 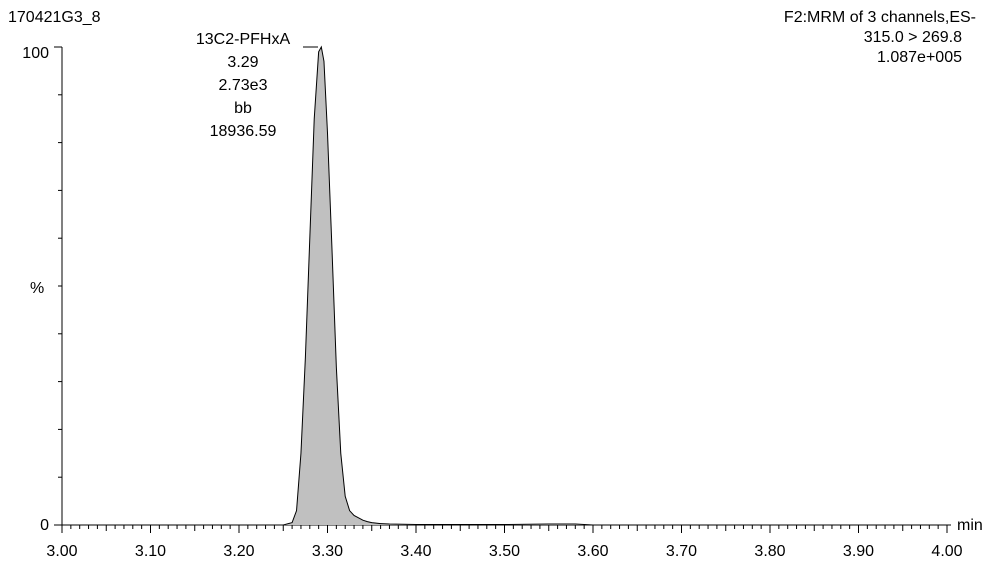 I want to click on x-tick-label: 3.20, so click(x=238, y=551).